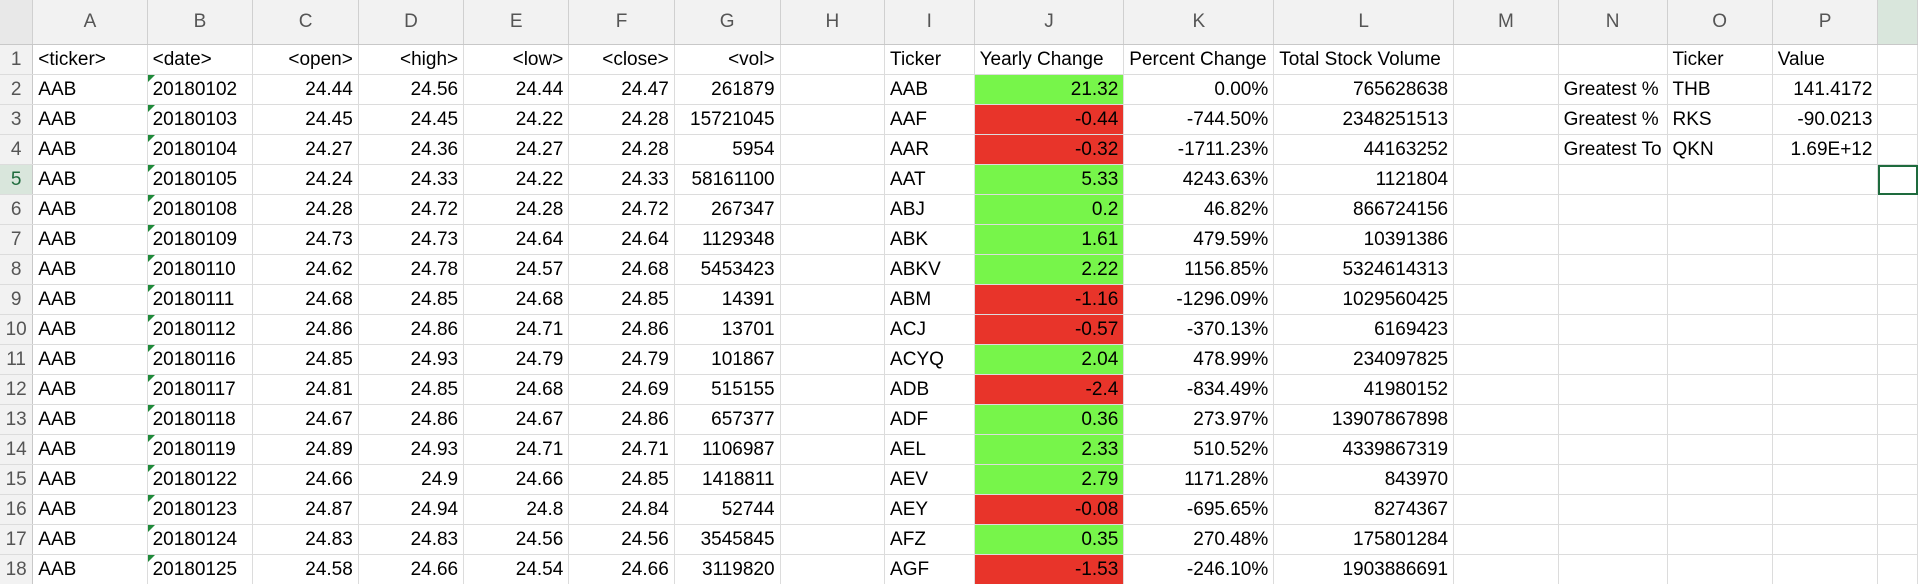  Describe the element at coordinates (1364, 449) in the screenshot. I see `cell-l14: 4339867319` at that location.